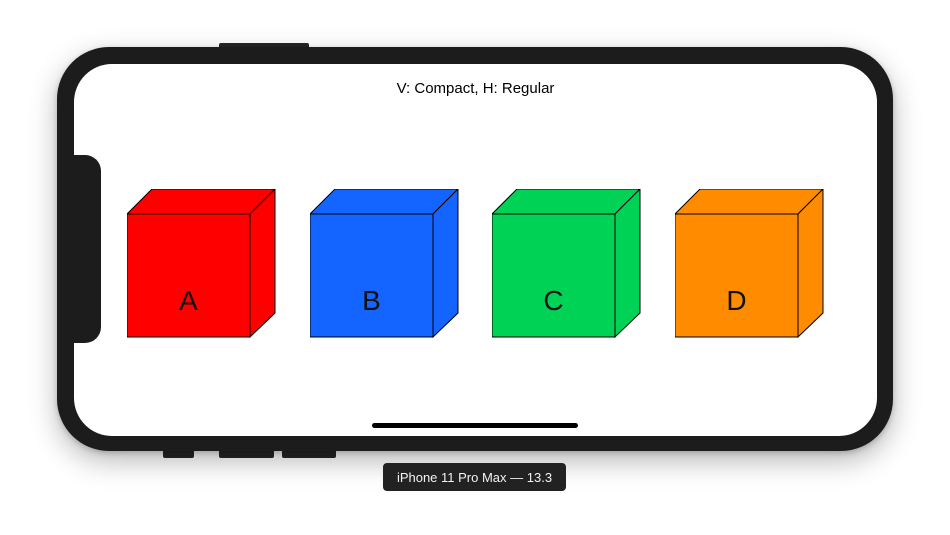  What do you see at coordinates (566, 202) in the screenshot?
I see `cube-c-top-face` at bounding box center [566, 202].